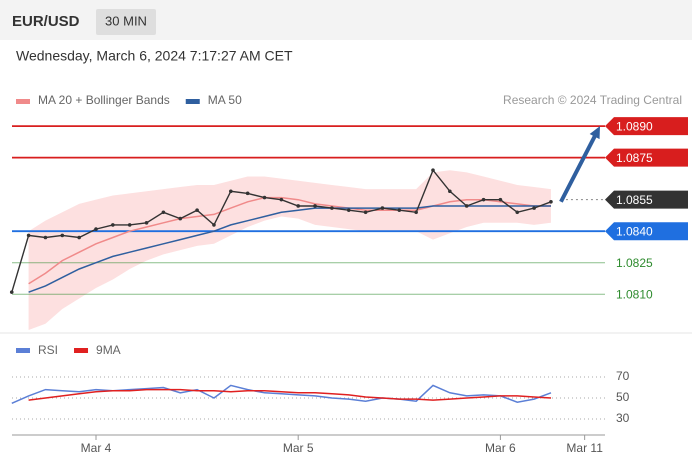  What do you see at coordinates (634, 126) in the screenshot?
I see `level-label: 1.0890` at bounding box center [634, 126].